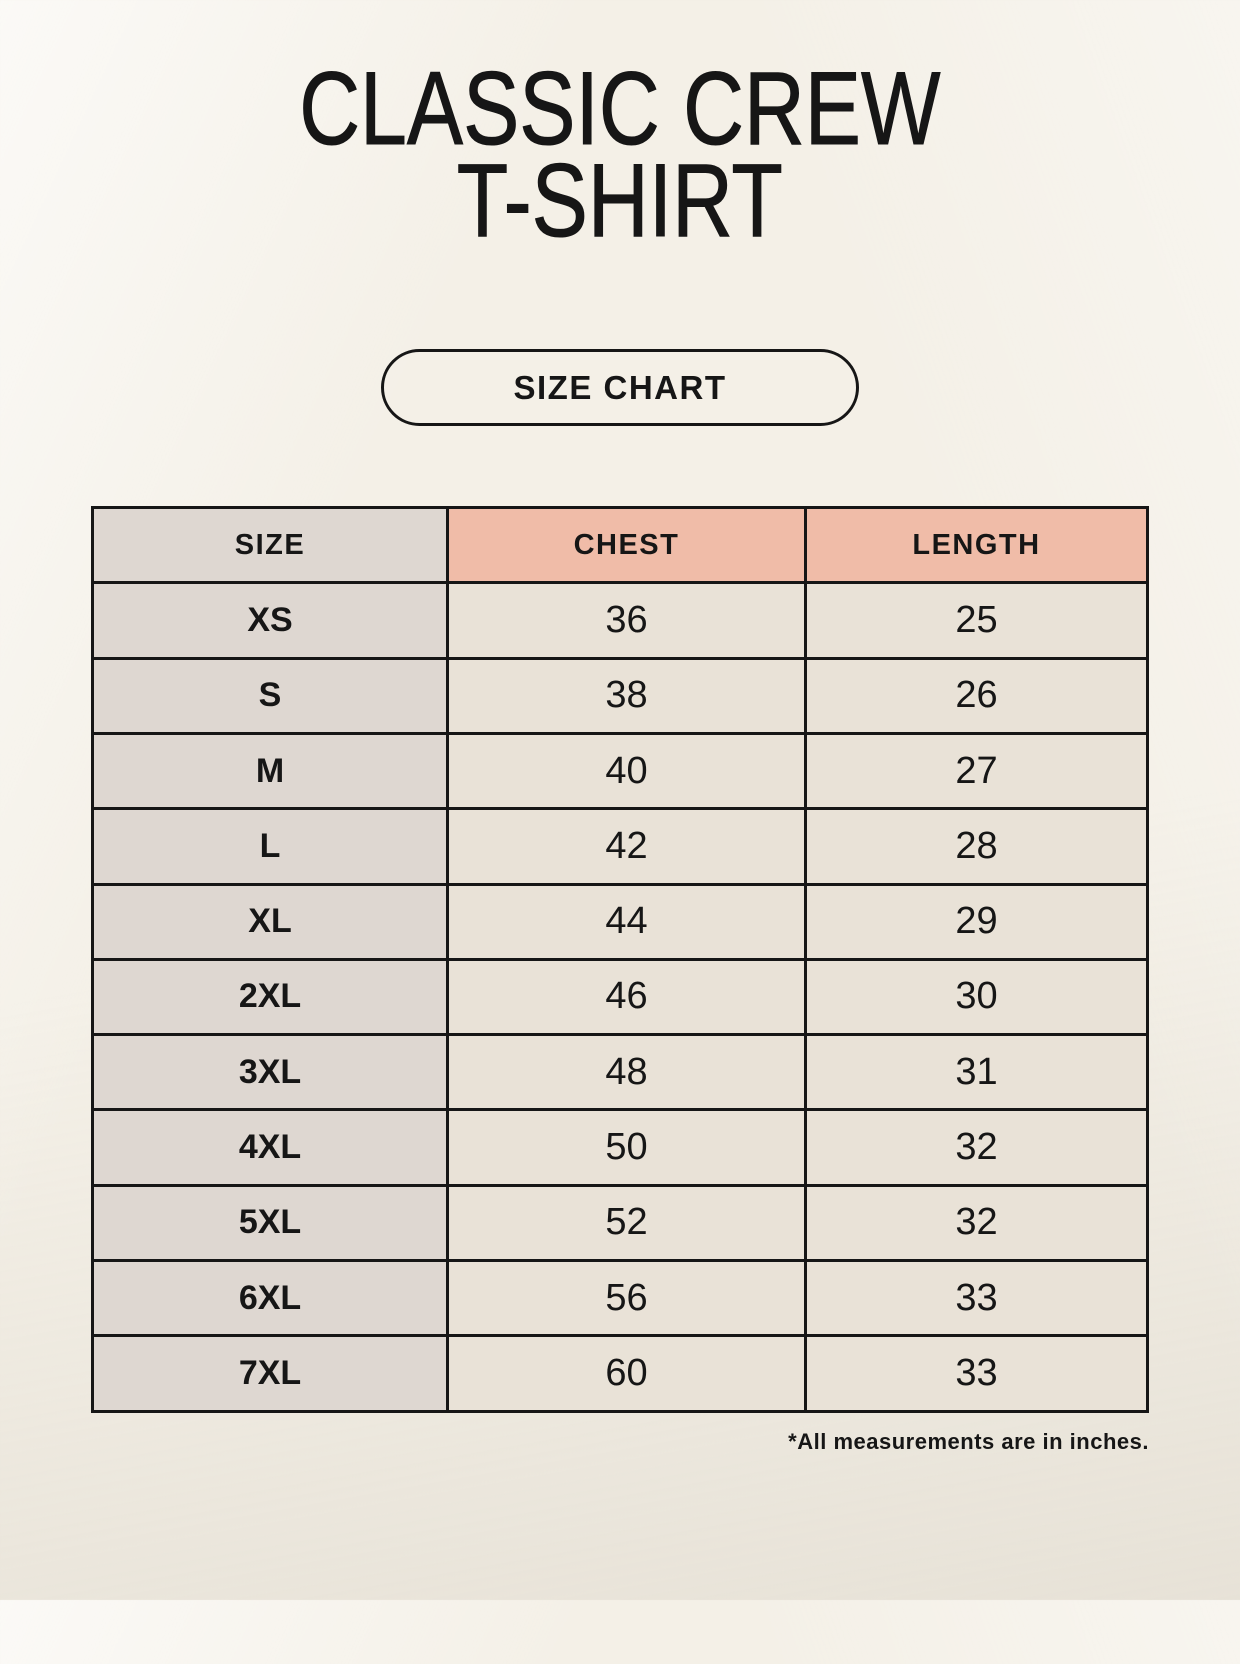  Describe the element at coordinates (976, 846) in the screenshot. I see `length-cell: 28` at that location.